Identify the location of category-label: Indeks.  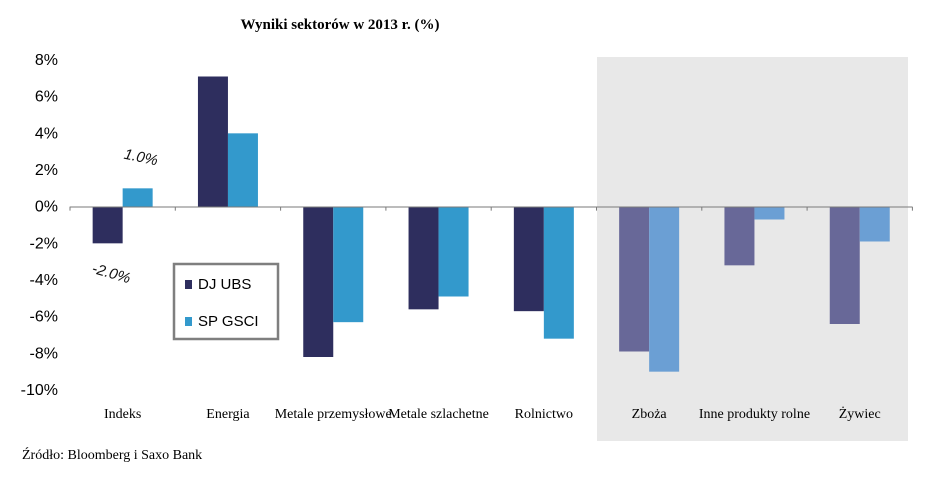
(122, 414).